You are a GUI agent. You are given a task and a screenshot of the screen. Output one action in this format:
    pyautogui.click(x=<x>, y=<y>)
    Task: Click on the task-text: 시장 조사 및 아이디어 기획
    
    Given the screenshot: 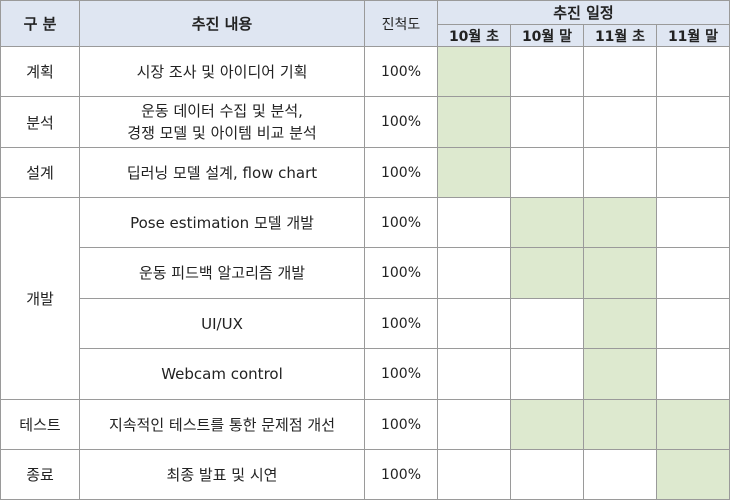 What is the action you would take?
    pyautogui.click(x=222, y=71)
    